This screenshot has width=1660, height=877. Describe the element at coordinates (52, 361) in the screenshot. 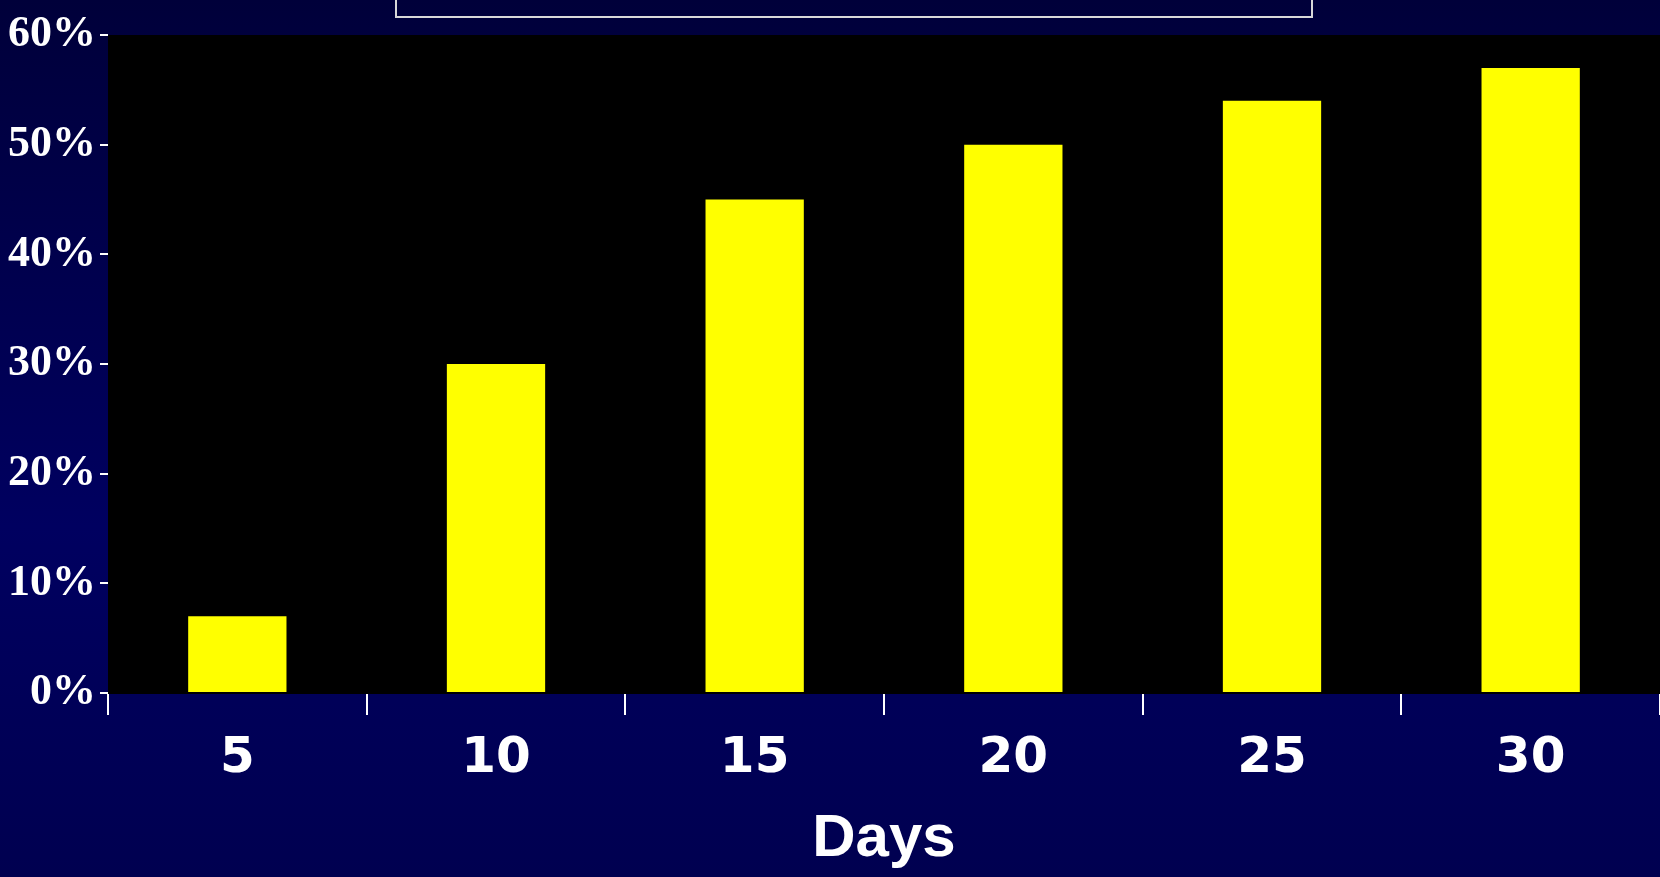

I see `y-tick-label: 30%` at that location.